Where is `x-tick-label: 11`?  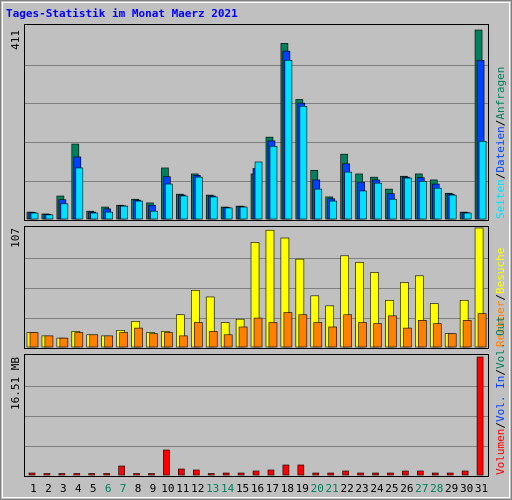
x-tick-label: 11 is located at coordinates (182, 488).